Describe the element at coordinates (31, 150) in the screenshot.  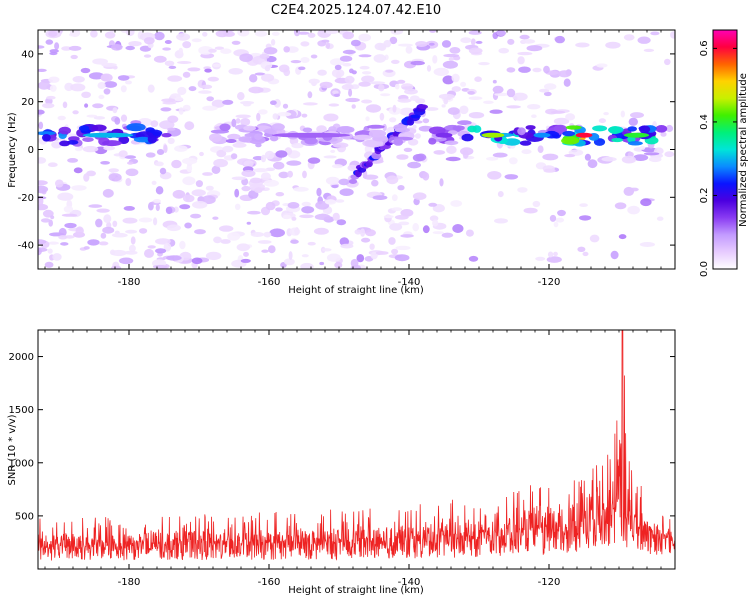
I see `y-tick-label: 0` at that location.